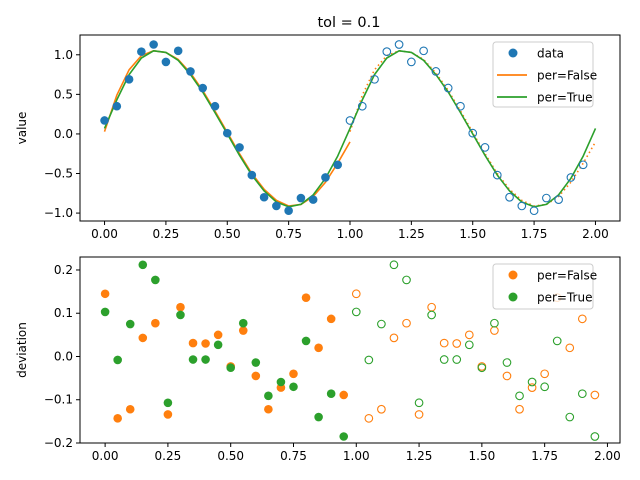 The image size is (640, 480). I want to click on legend-box, so click(543, 286).